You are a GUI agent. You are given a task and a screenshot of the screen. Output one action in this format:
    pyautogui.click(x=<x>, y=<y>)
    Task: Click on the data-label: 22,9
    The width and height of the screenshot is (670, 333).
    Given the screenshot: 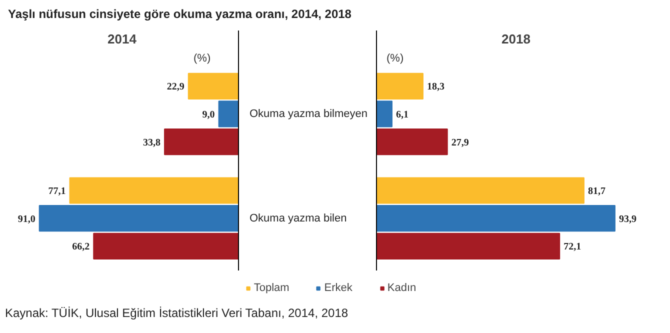 What is the action you would take?
    pyautogui.click(x=175, y=87)
    